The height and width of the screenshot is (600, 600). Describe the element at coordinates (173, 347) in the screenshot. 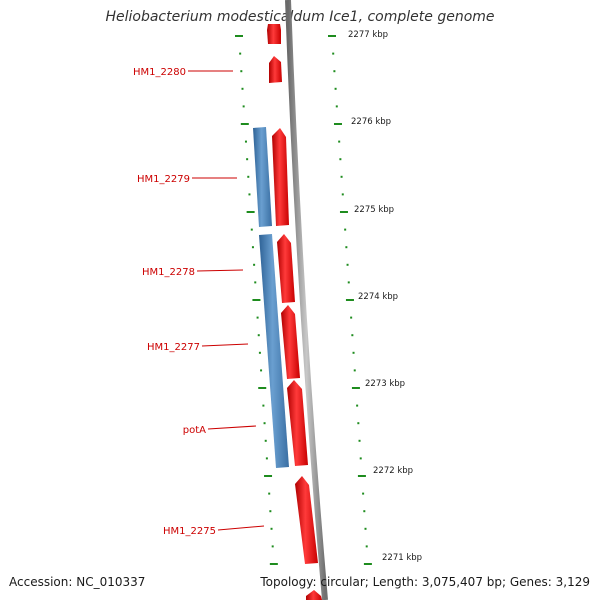

I see `gene-label: HM1_2277` at that location.